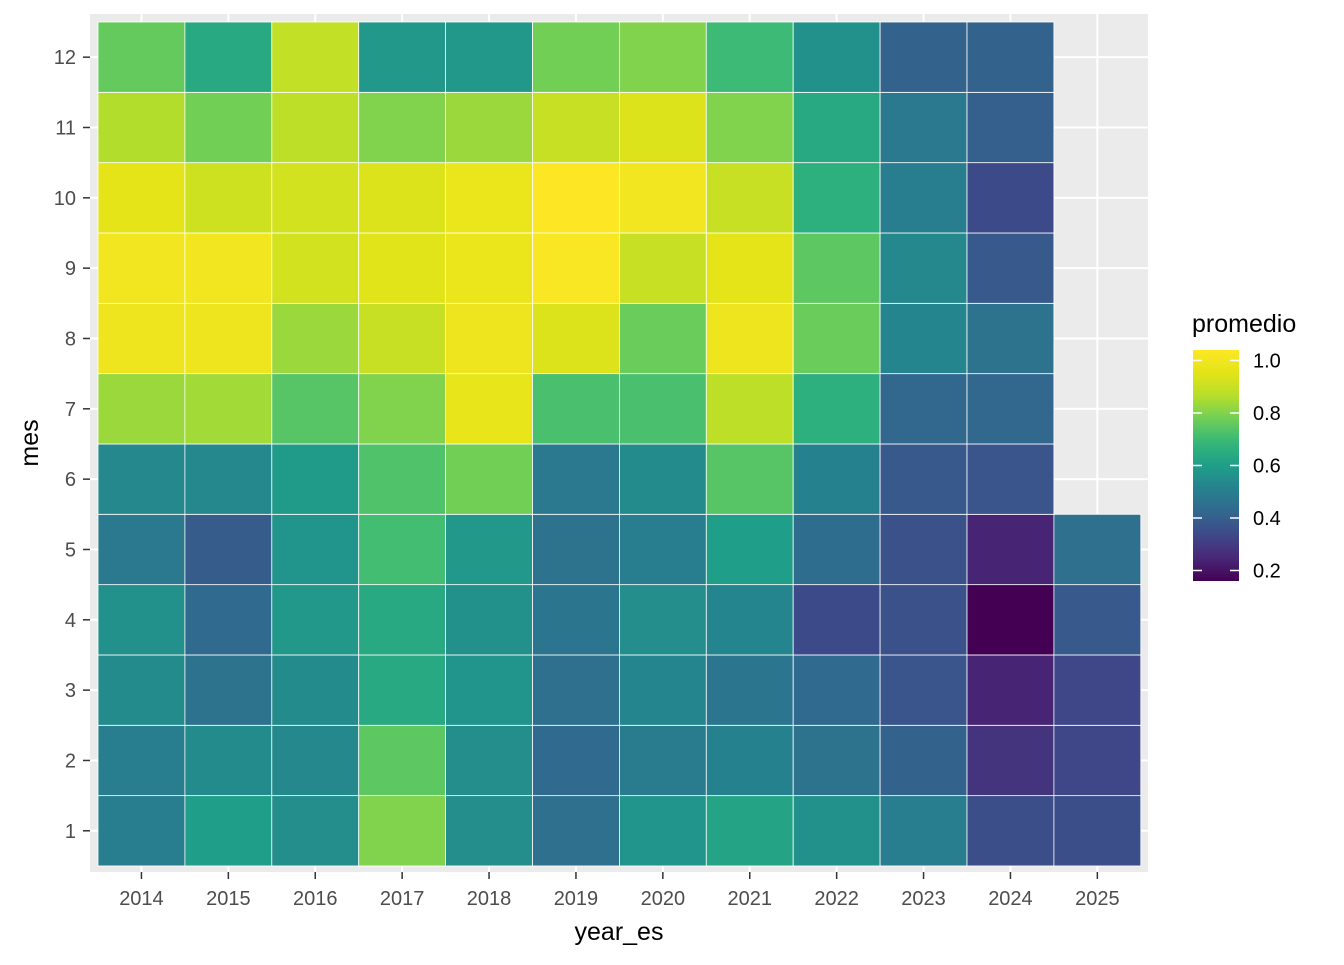 This screenshot has width=1344, height=965. What do you see at coordinates (315, 899) in the screenshot?
I see `x-tick-label-2016: 2016` at bounding box center [315, 899].